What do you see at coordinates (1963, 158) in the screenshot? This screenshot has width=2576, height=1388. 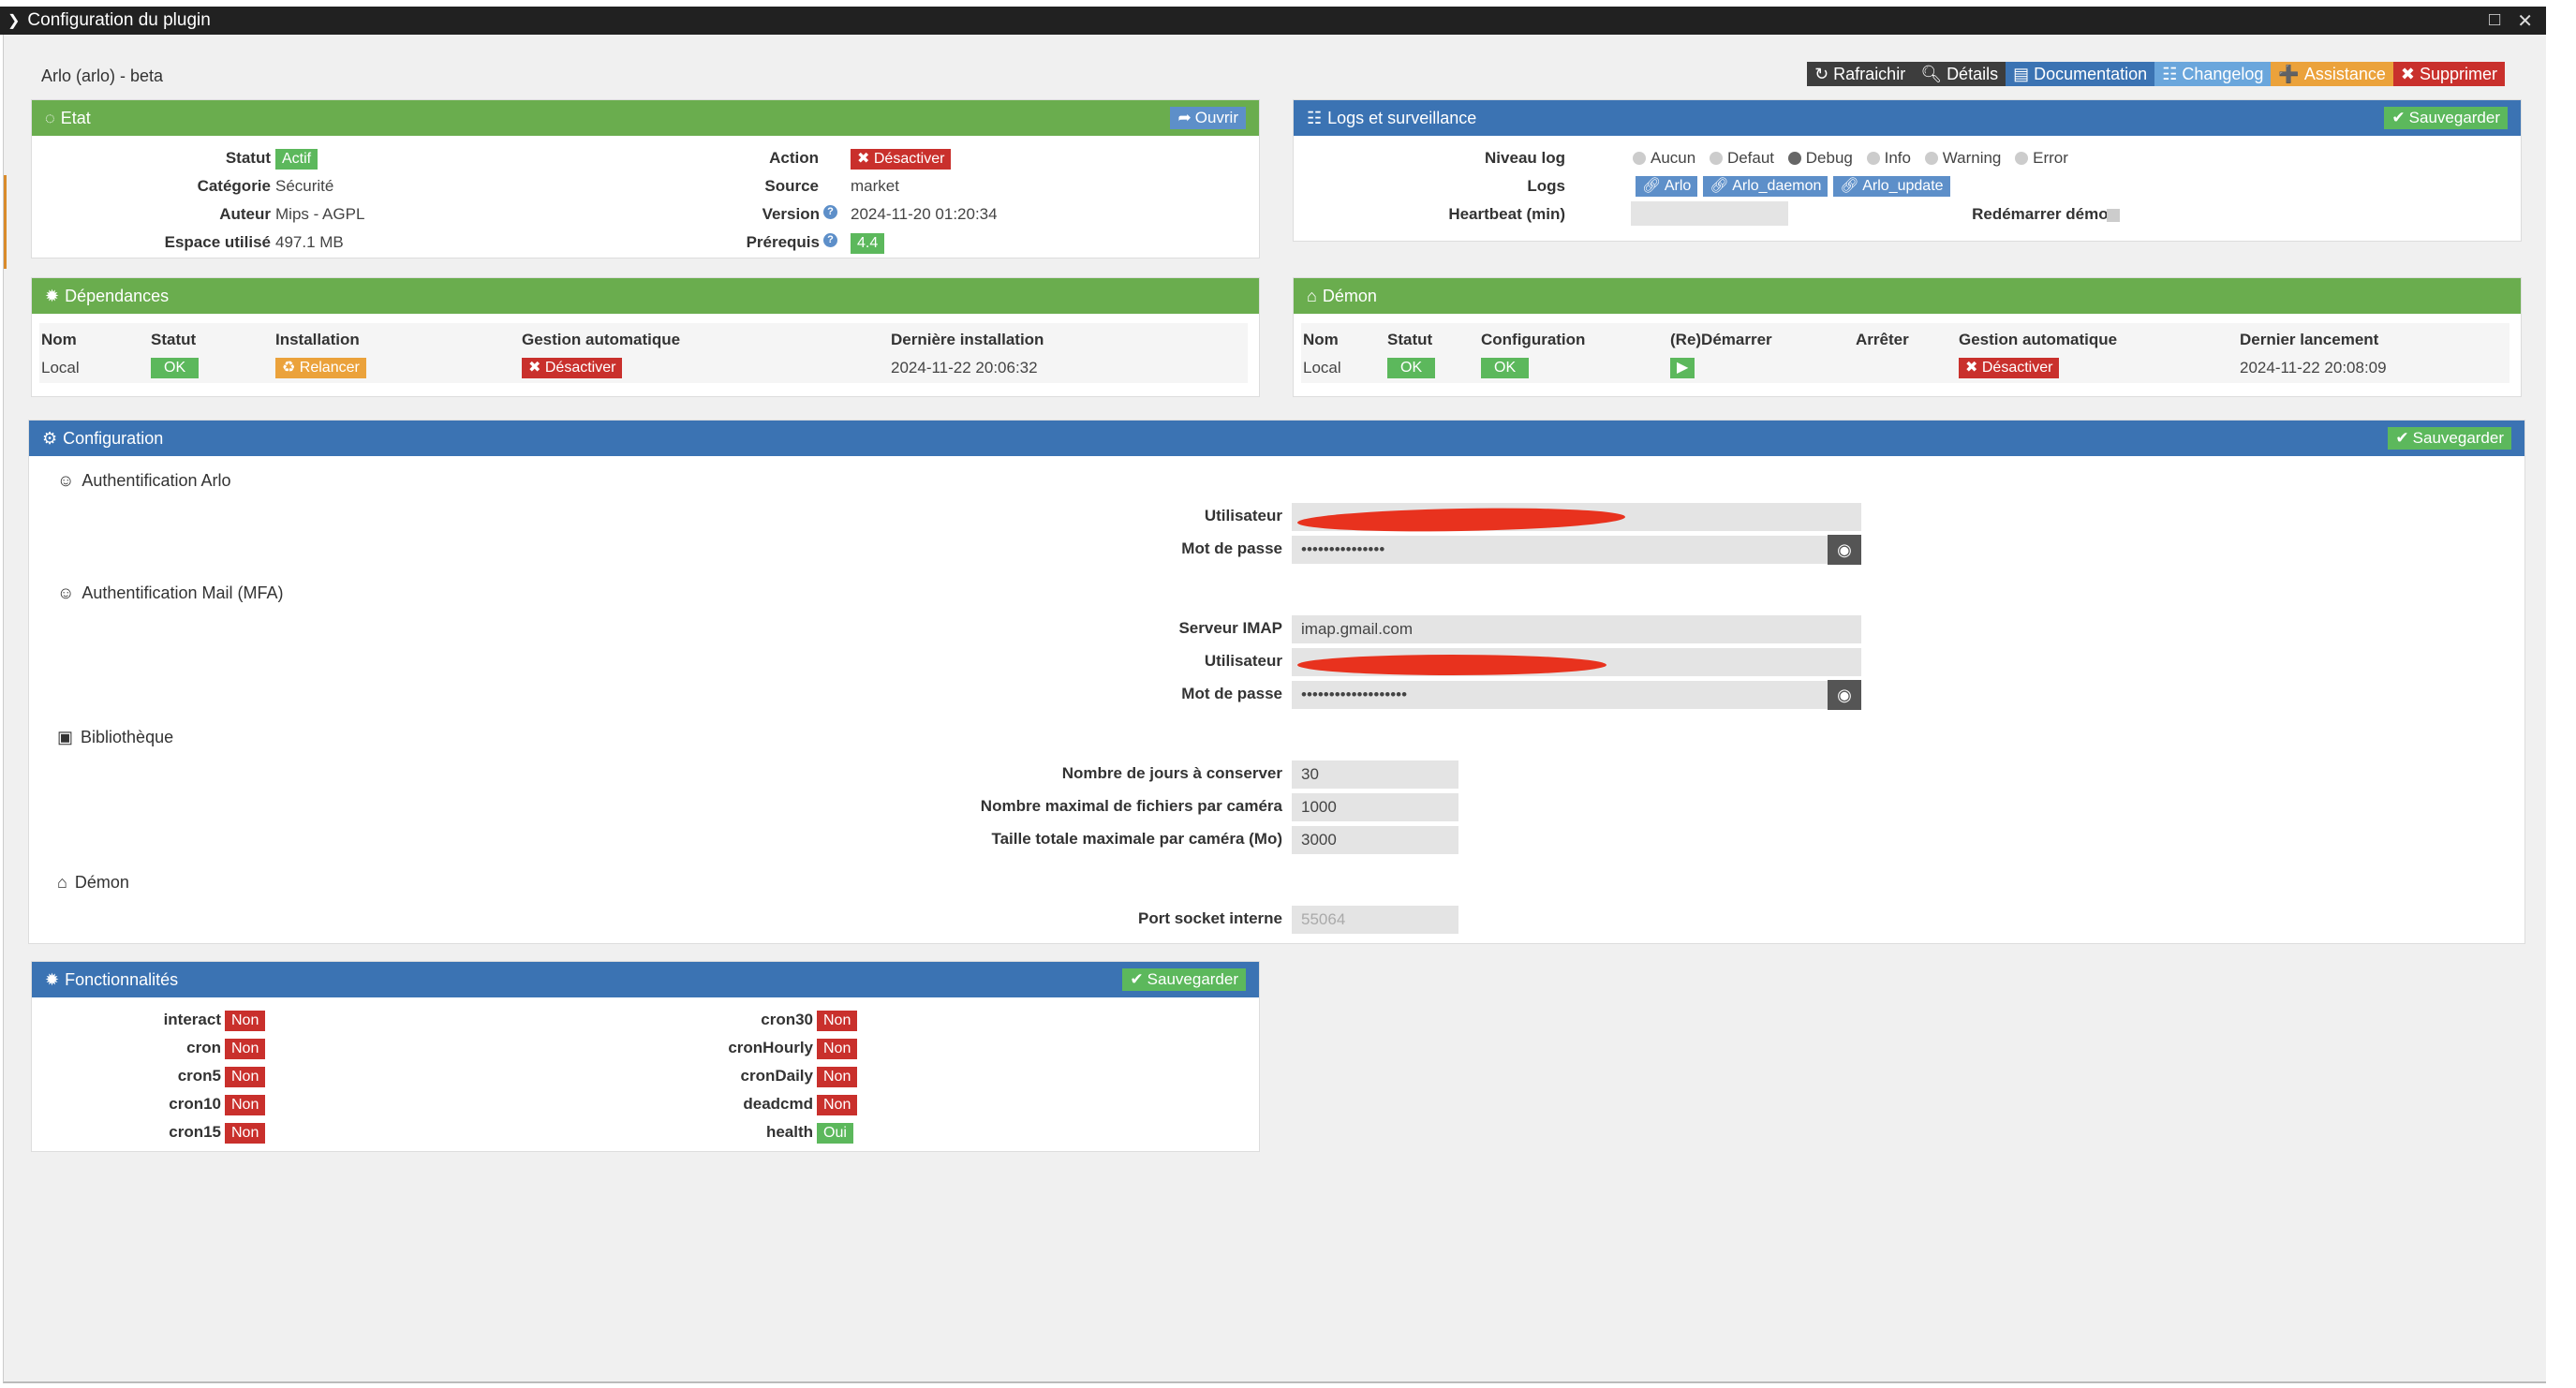 I see `radio-warning: Warning` at bounding box center [1963, 158].